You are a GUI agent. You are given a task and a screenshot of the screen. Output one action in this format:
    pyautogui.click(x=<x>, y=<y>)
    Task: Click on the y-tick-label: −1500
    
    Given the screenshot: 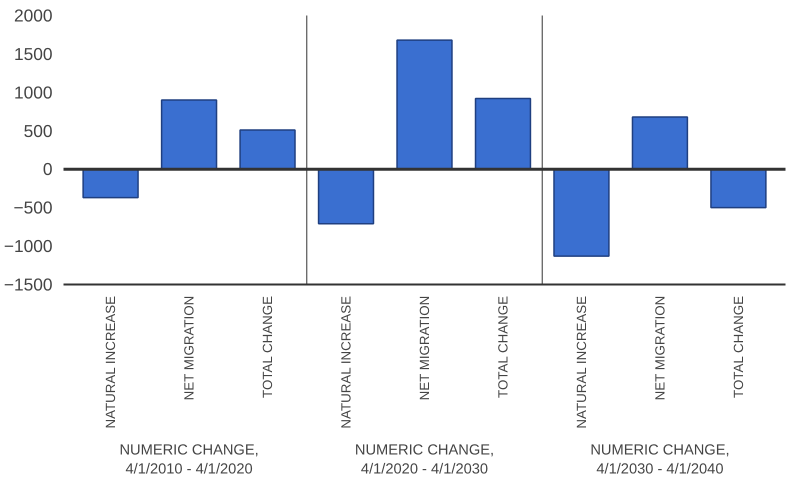 What is the action you would take?
    pyautogui.click(x=28, y=284)
    